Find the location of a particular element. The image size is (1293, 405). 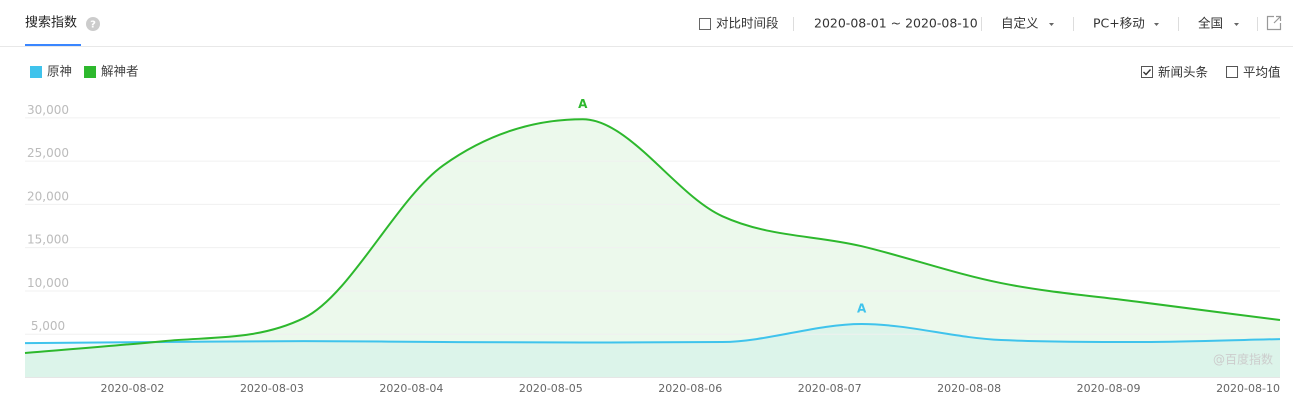

legend-label: 解神者 is located at coordinates (120, 71).